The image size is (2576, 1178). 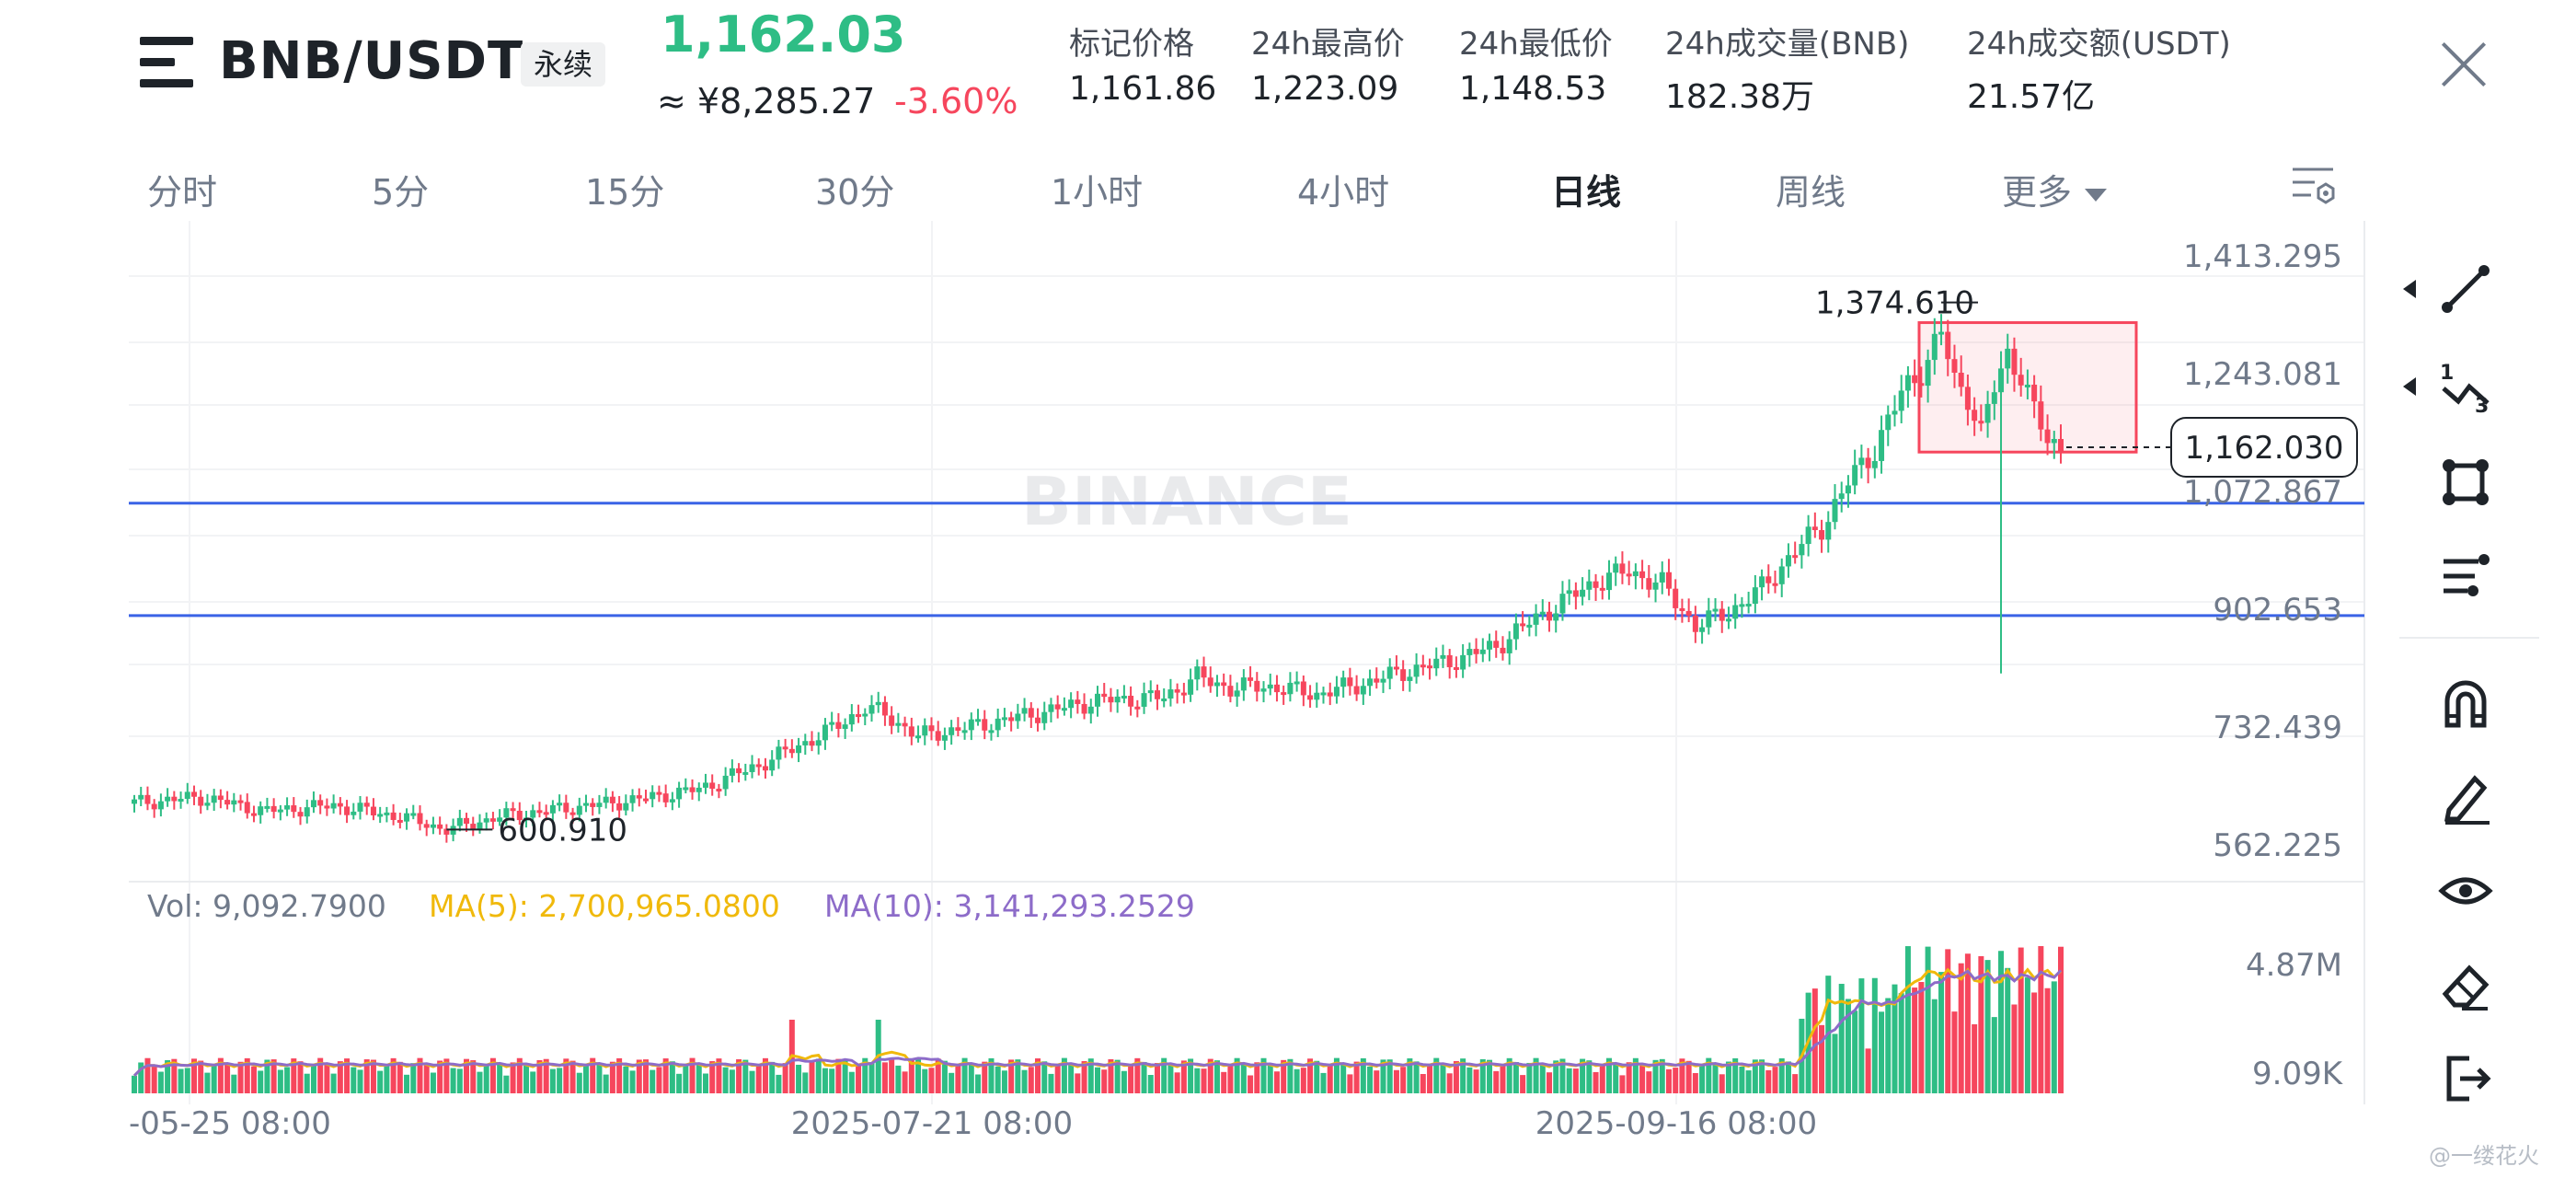 I want to click on tab-5m: 5分, so click(x=401, y=192).